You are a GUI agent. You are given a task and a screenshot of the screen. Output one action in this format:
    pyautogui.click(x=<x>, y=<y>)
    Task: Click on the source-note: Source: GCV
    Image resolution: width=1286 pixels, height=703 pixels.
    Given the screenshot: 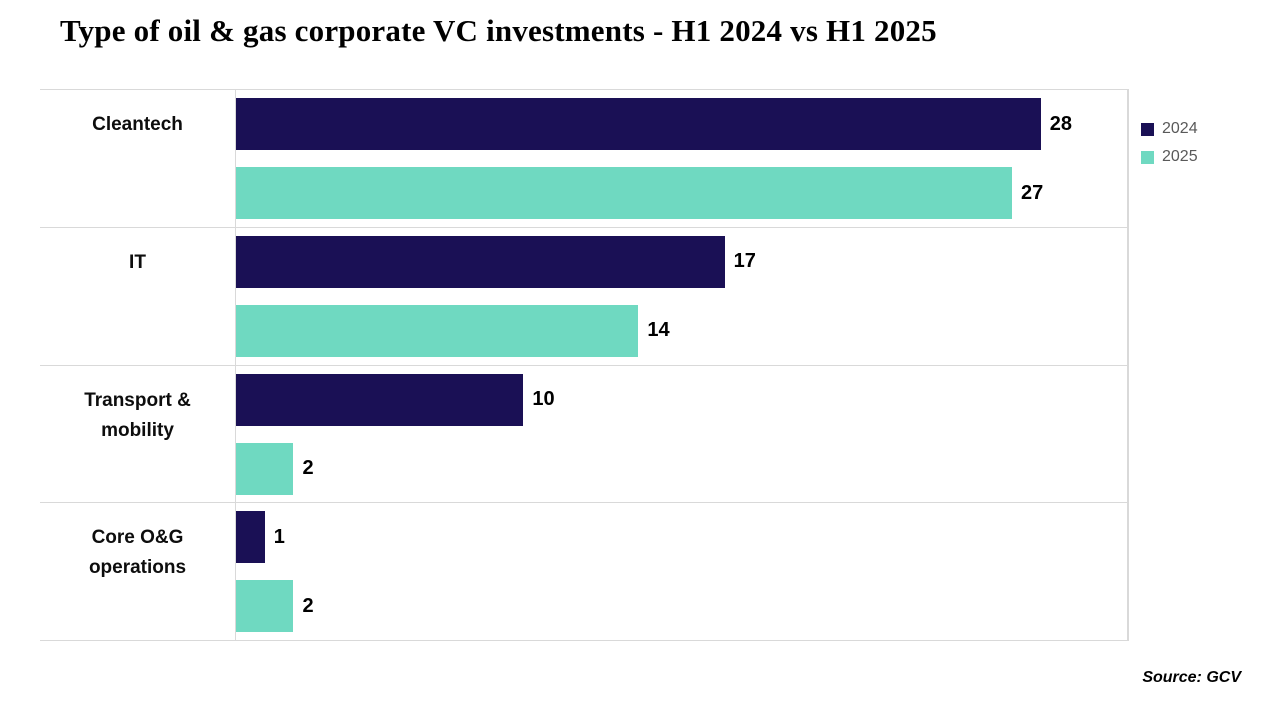 What is the action you would take?
    pyautogui.click(x=1191, y=677)
    